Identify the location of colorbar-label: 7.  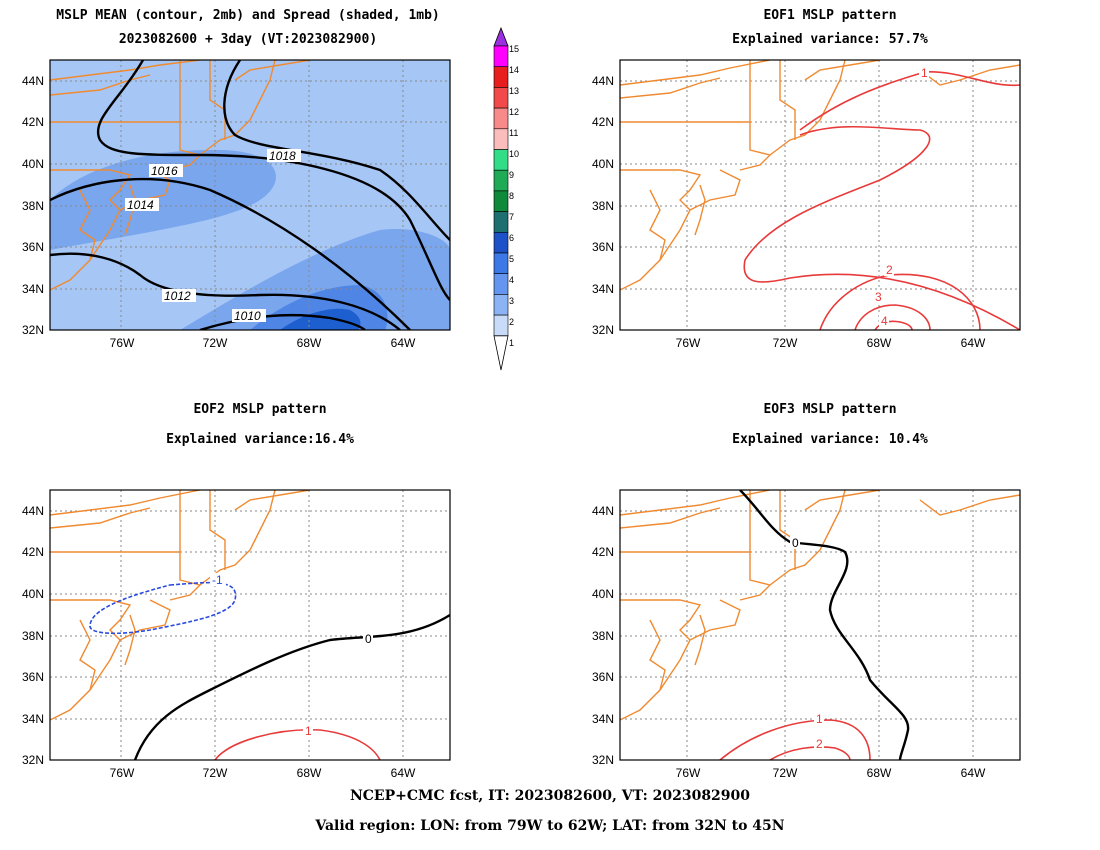
(512, 217).